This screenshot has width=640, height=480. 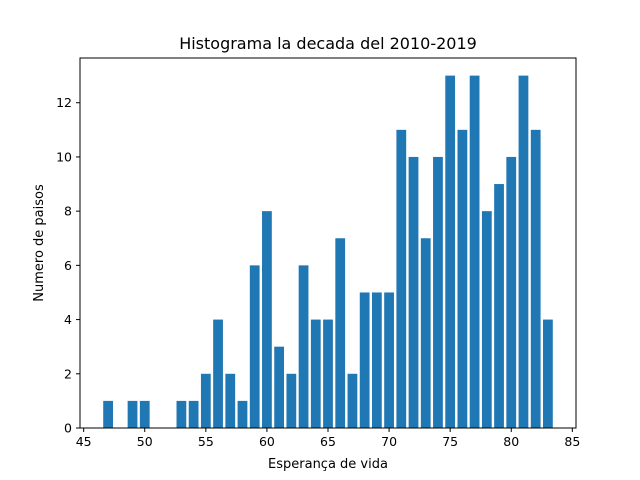 I want to click on x-axis-label: Esperança de vida, so click(x=328, y=464).